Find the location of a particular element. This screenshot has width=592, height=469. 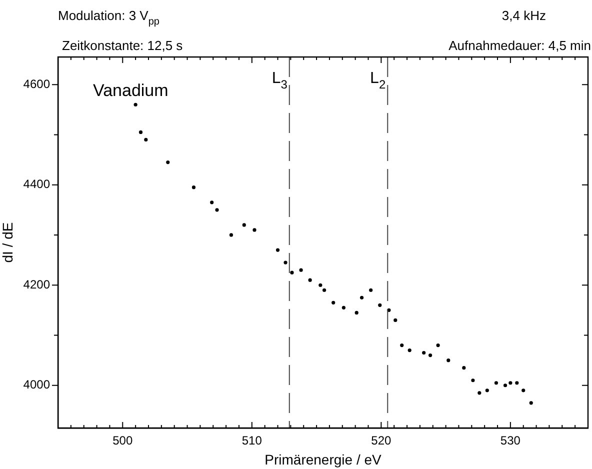

annotation: Vanadium is located at coordinates (130, 90).